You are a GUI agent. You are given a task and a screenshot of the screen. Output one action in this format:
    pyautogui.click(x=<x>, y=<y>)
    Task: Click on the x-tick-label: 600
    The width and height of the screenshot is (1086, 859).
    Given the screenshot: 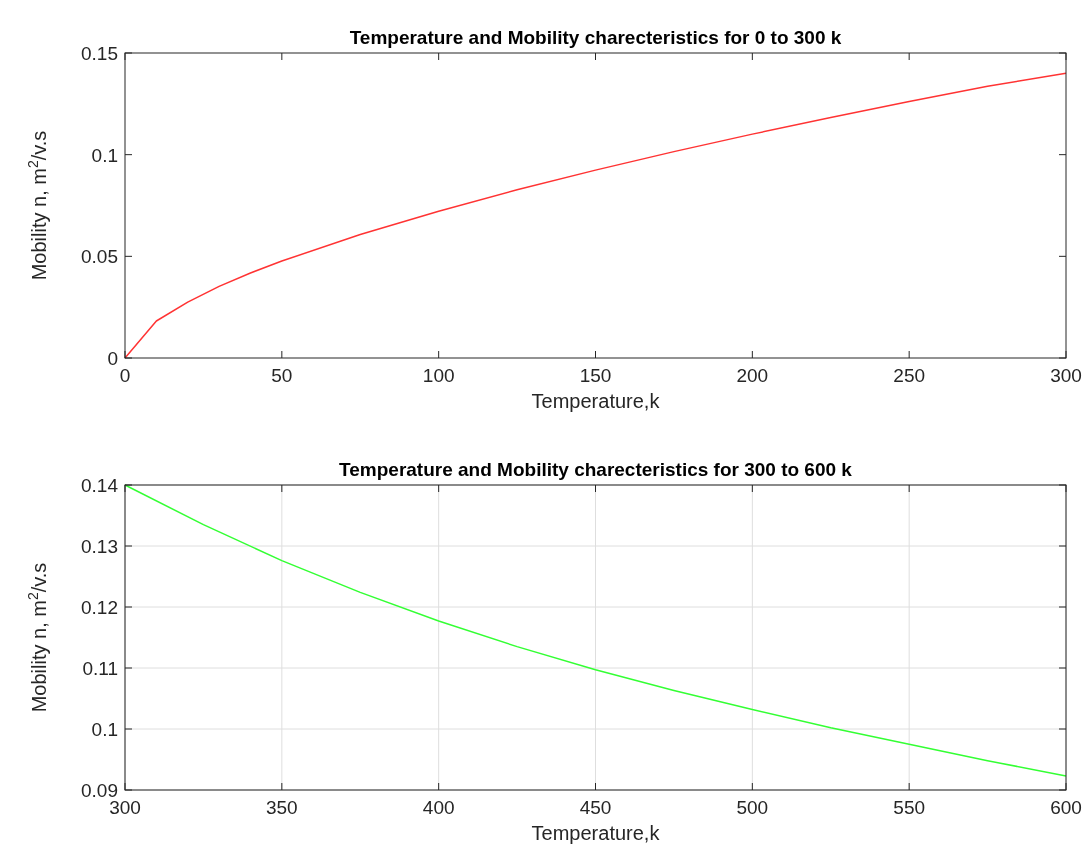 What is the action you would take?
    pyautogui.click(x=1066, y=807)
    